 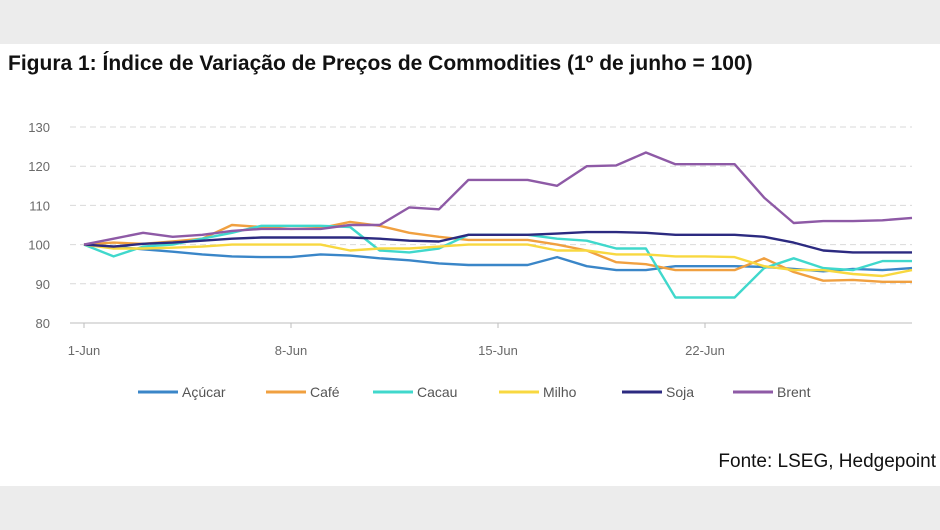 What do you see at coordinates (498, 350) in the screenshot?
I see `x-tick-label: 15-Jun` at bounding box center [498, 350].